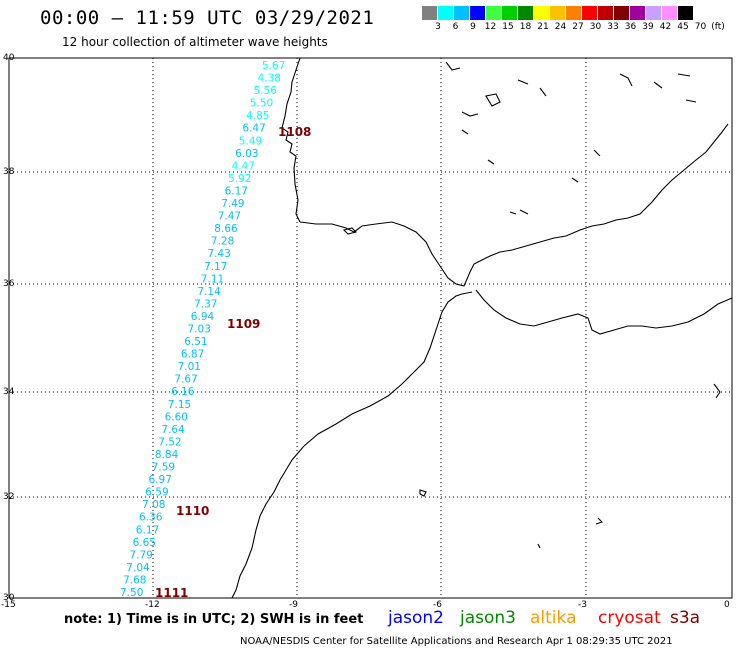 The image size is (740, 650). What do you see at coordinates (578, 27) in the screenshot?
I see `scale-label: 27` at bounding box center [578, 27].